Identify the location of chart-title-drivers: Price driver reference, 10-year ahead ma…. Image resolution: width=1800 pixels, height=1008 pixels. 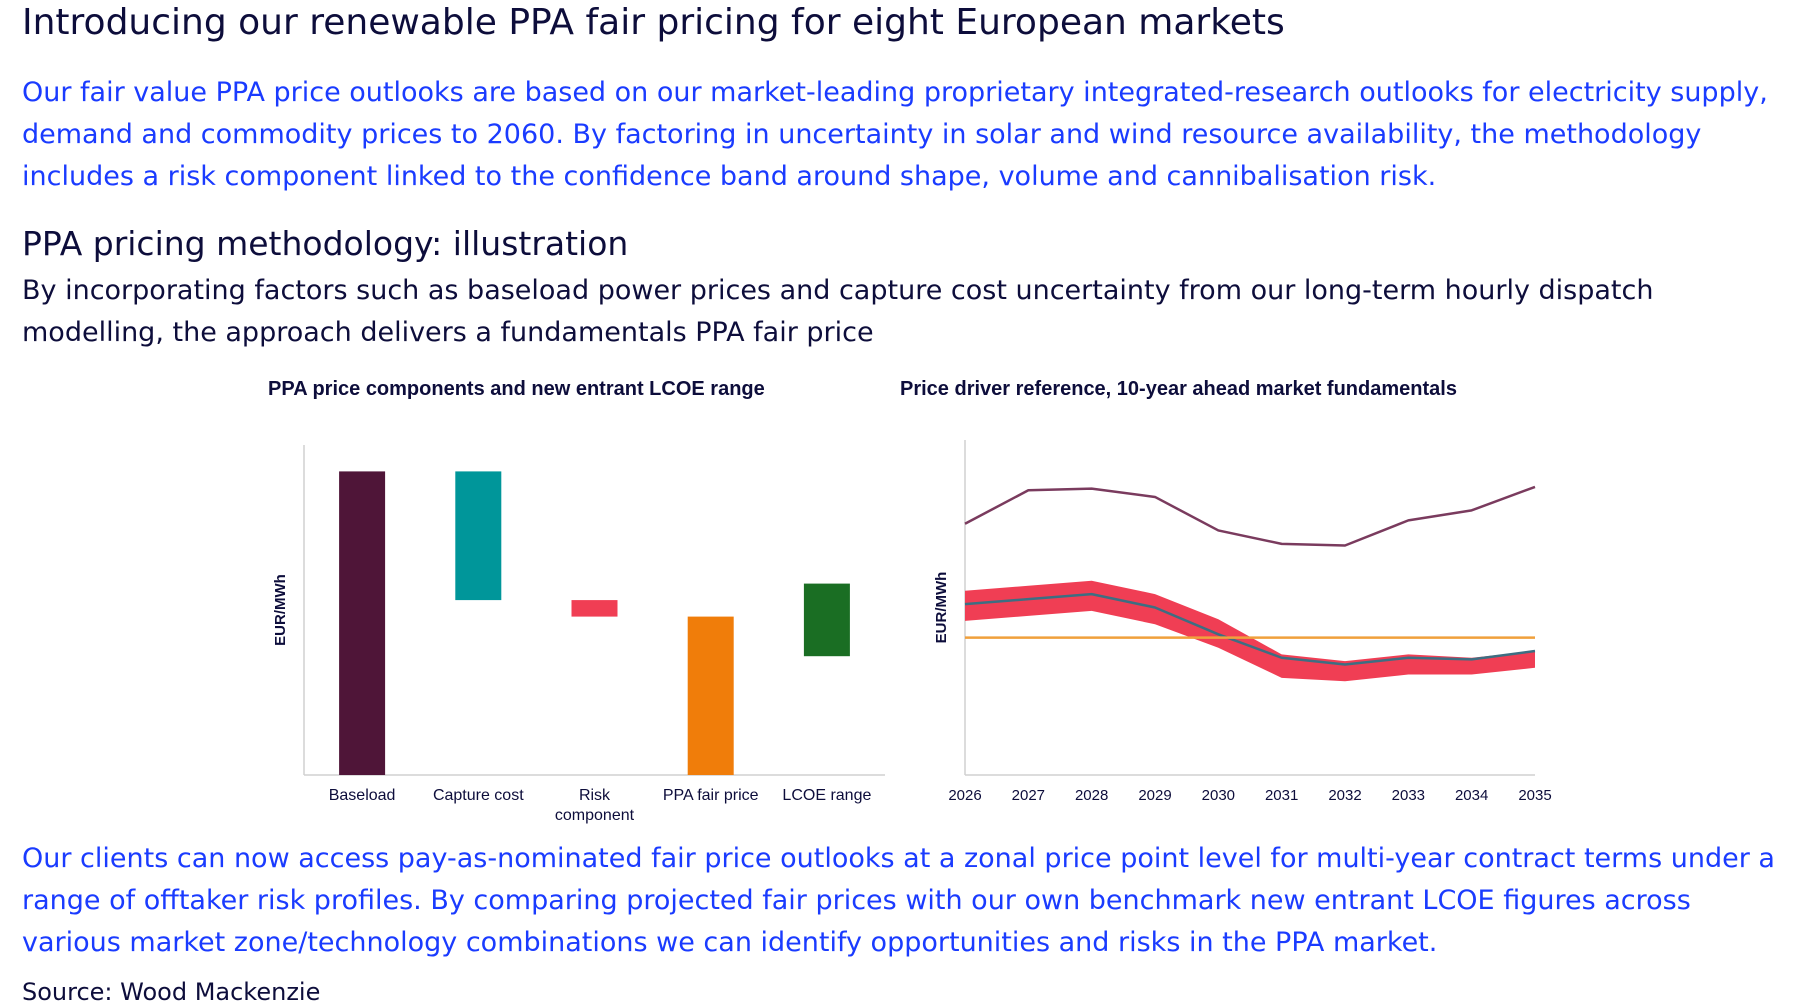
(1178, 389).